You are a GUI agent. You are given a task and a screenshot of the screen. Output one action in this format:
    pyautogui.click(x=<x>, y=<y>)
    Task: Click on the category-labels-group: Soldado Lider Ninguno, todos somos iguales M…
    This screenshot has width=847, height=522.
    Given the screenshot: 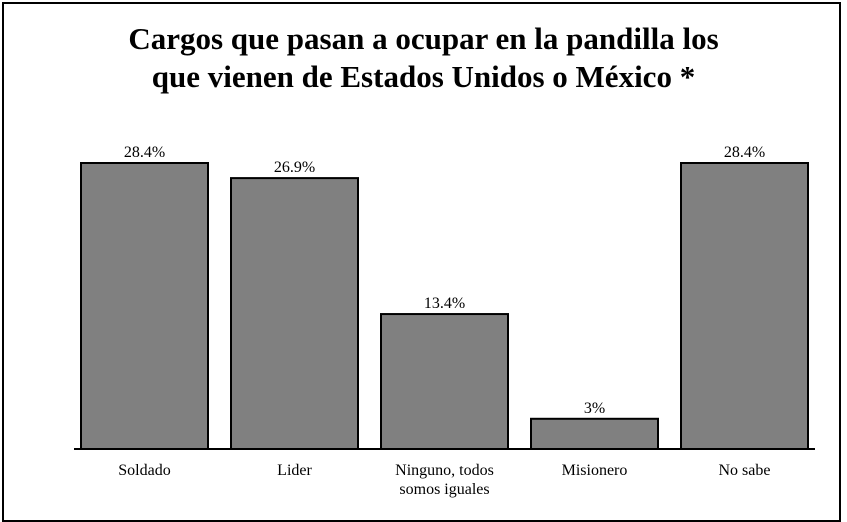 What is the action you would take?
    pyautogui.click(x=444, y=480)
    